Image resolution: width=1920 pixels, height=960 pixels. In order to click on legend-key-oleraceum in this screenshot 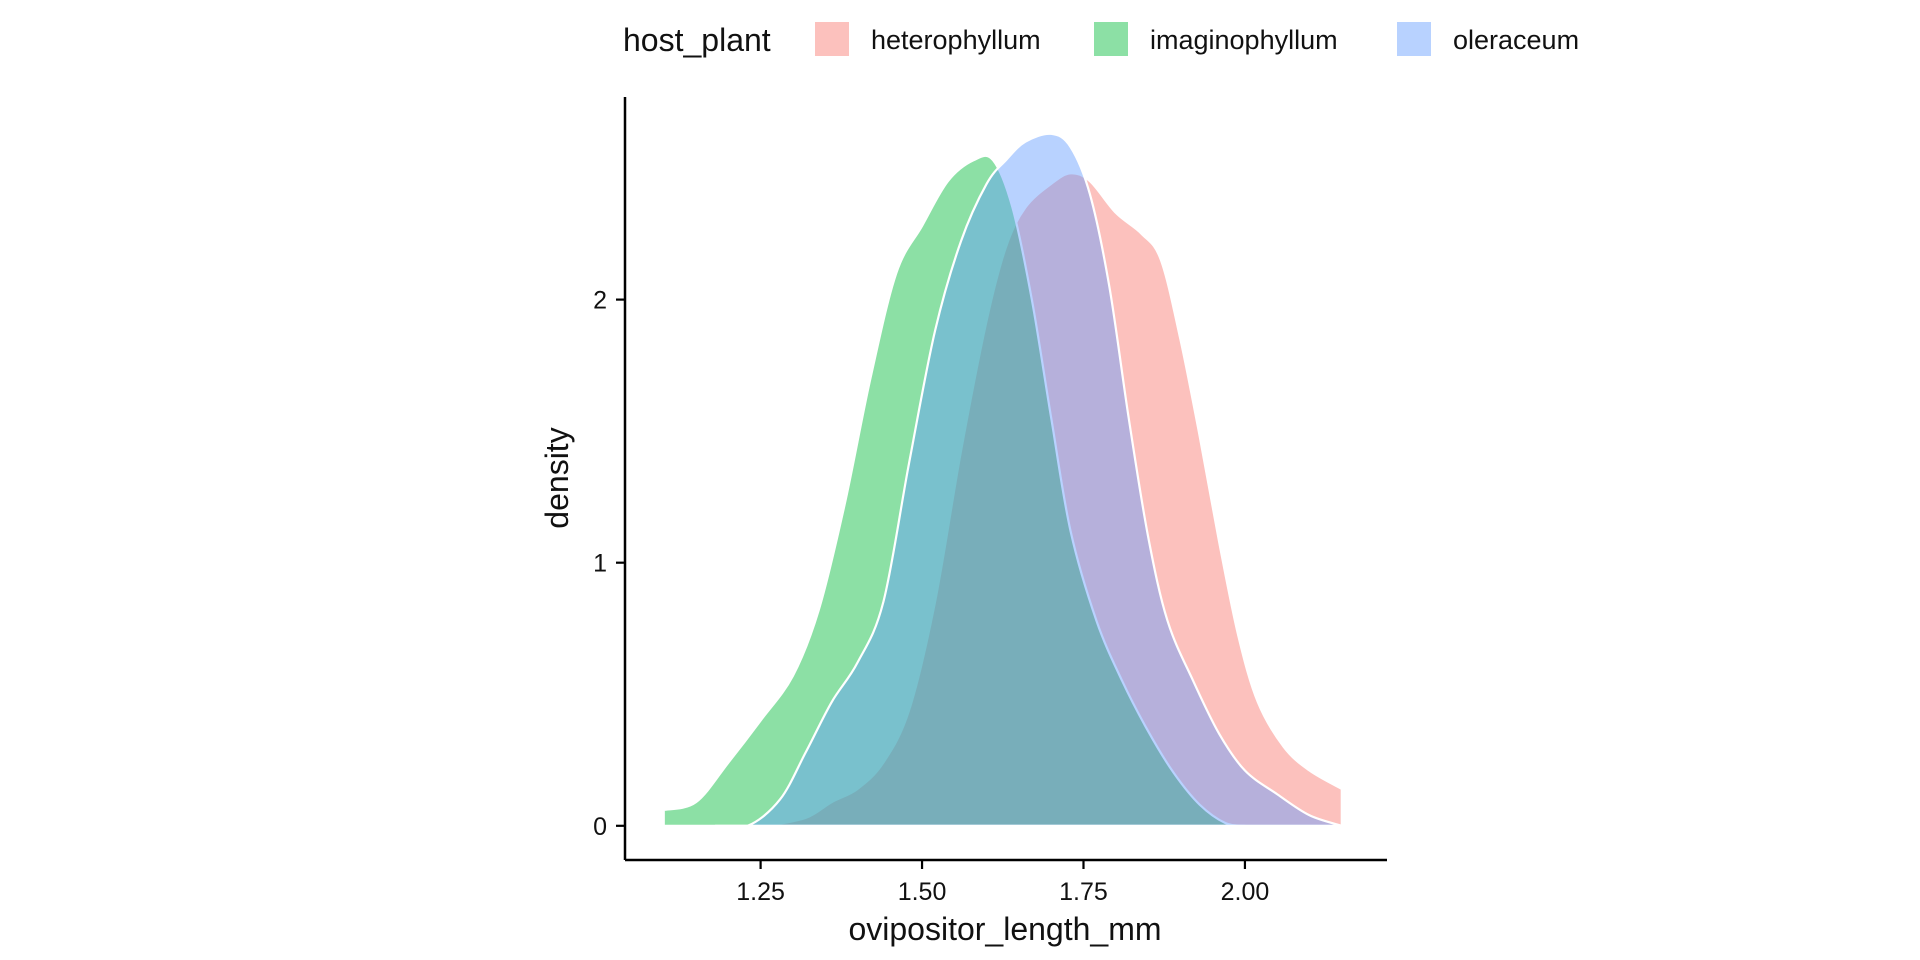, I will do `click(1414, 39)`.